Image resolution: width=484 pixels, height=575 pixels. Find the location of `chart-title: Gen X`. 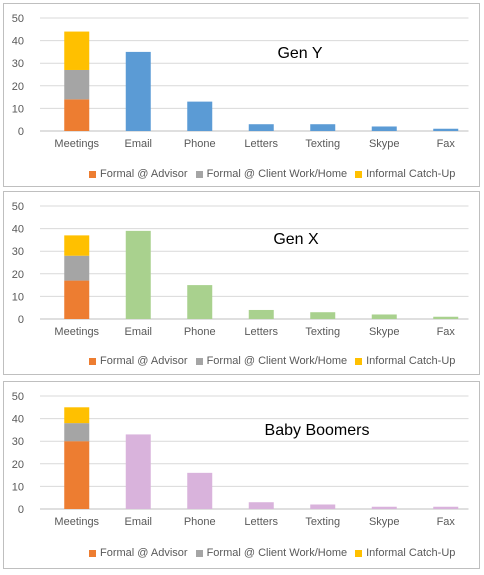

chart-title: Gen X is located at coordinates (296, 239).